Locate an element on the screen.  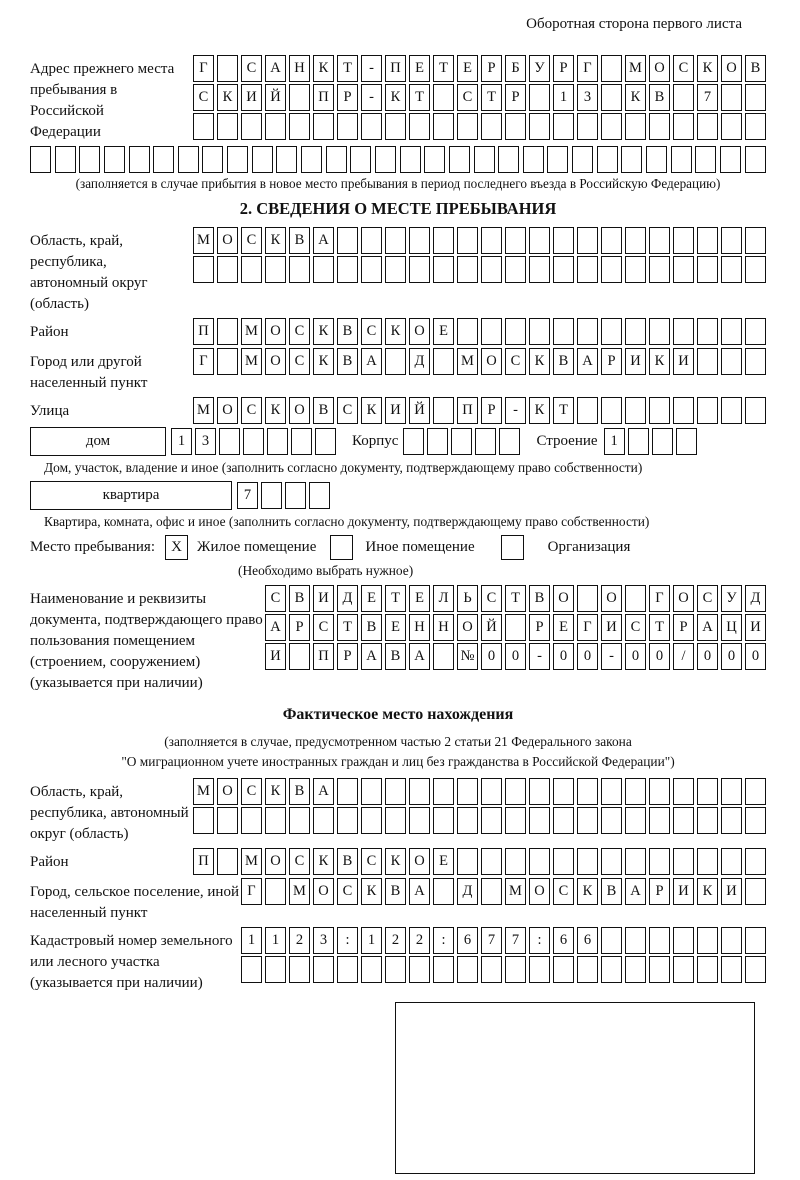
form-cell: 0 is located at coordinates (731, 656).